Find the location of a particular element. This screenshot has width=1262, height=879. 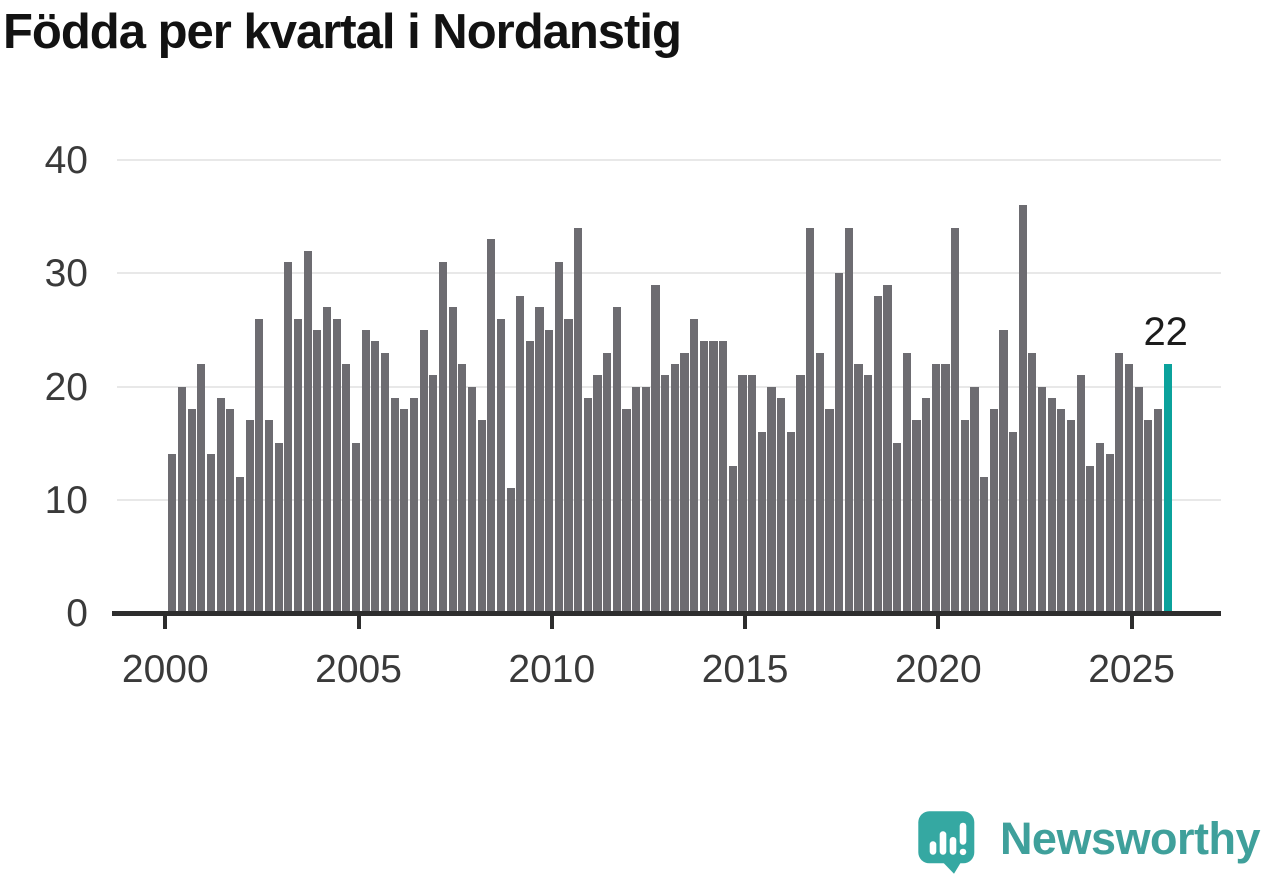

x-tick-mark-2005 is located at coordinates (358, 622).